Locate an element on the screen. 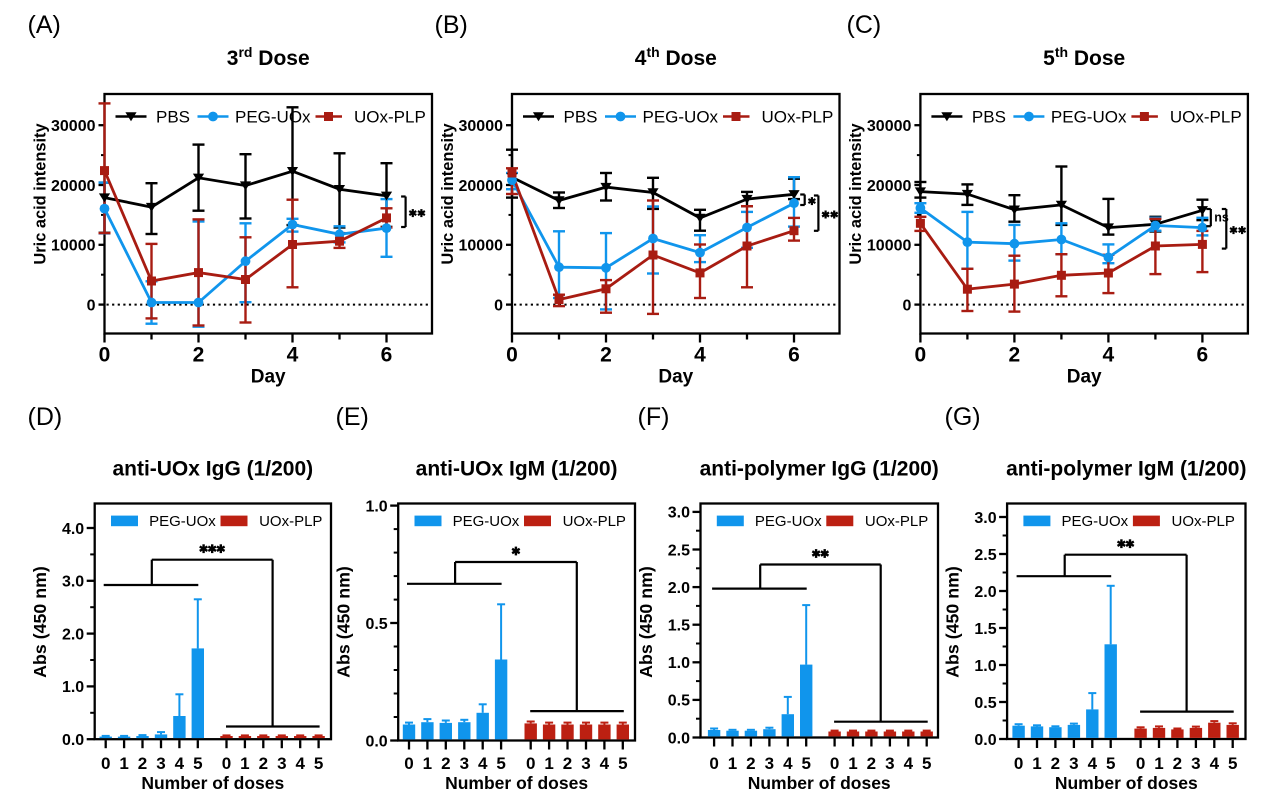 Image resolution: width=1269 pixels, height=803 pixels. svg-text: 1.5 is located at coordinates (679, 626).